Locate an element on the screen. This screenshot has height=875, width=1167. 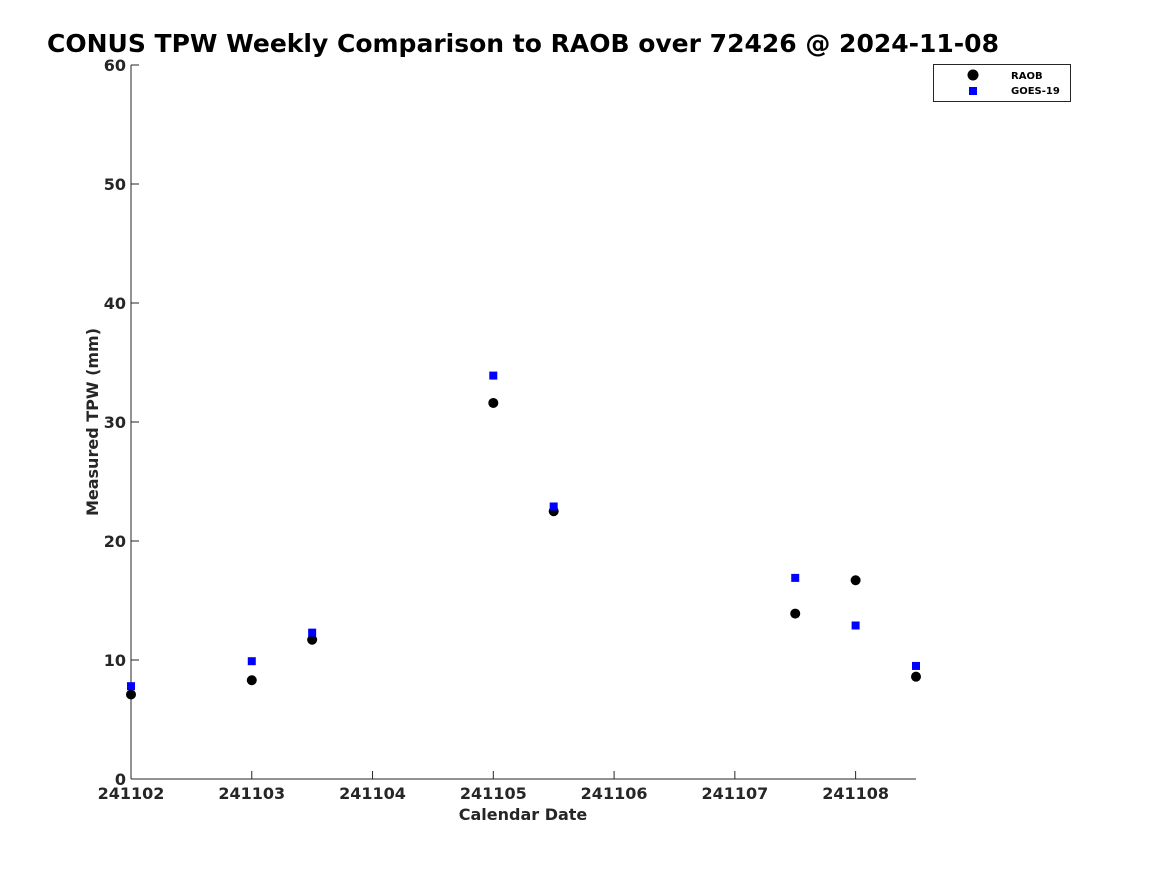
y-ticks: 0 10 20 30 40 50 60 is located at coordinates (121, 422).